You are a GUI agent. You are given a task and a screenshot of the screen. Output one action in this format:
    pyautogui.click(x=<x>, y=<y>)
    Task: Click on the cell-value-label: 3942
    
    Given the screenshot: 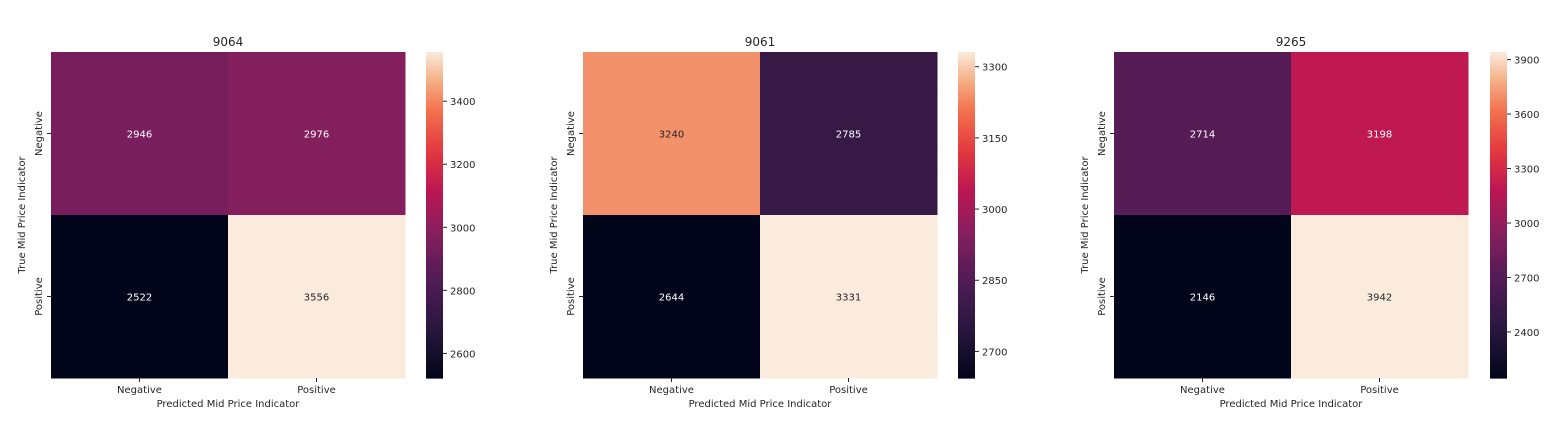 What is the action you would take?
    pyautogui.click(x=1379, y=298)
    